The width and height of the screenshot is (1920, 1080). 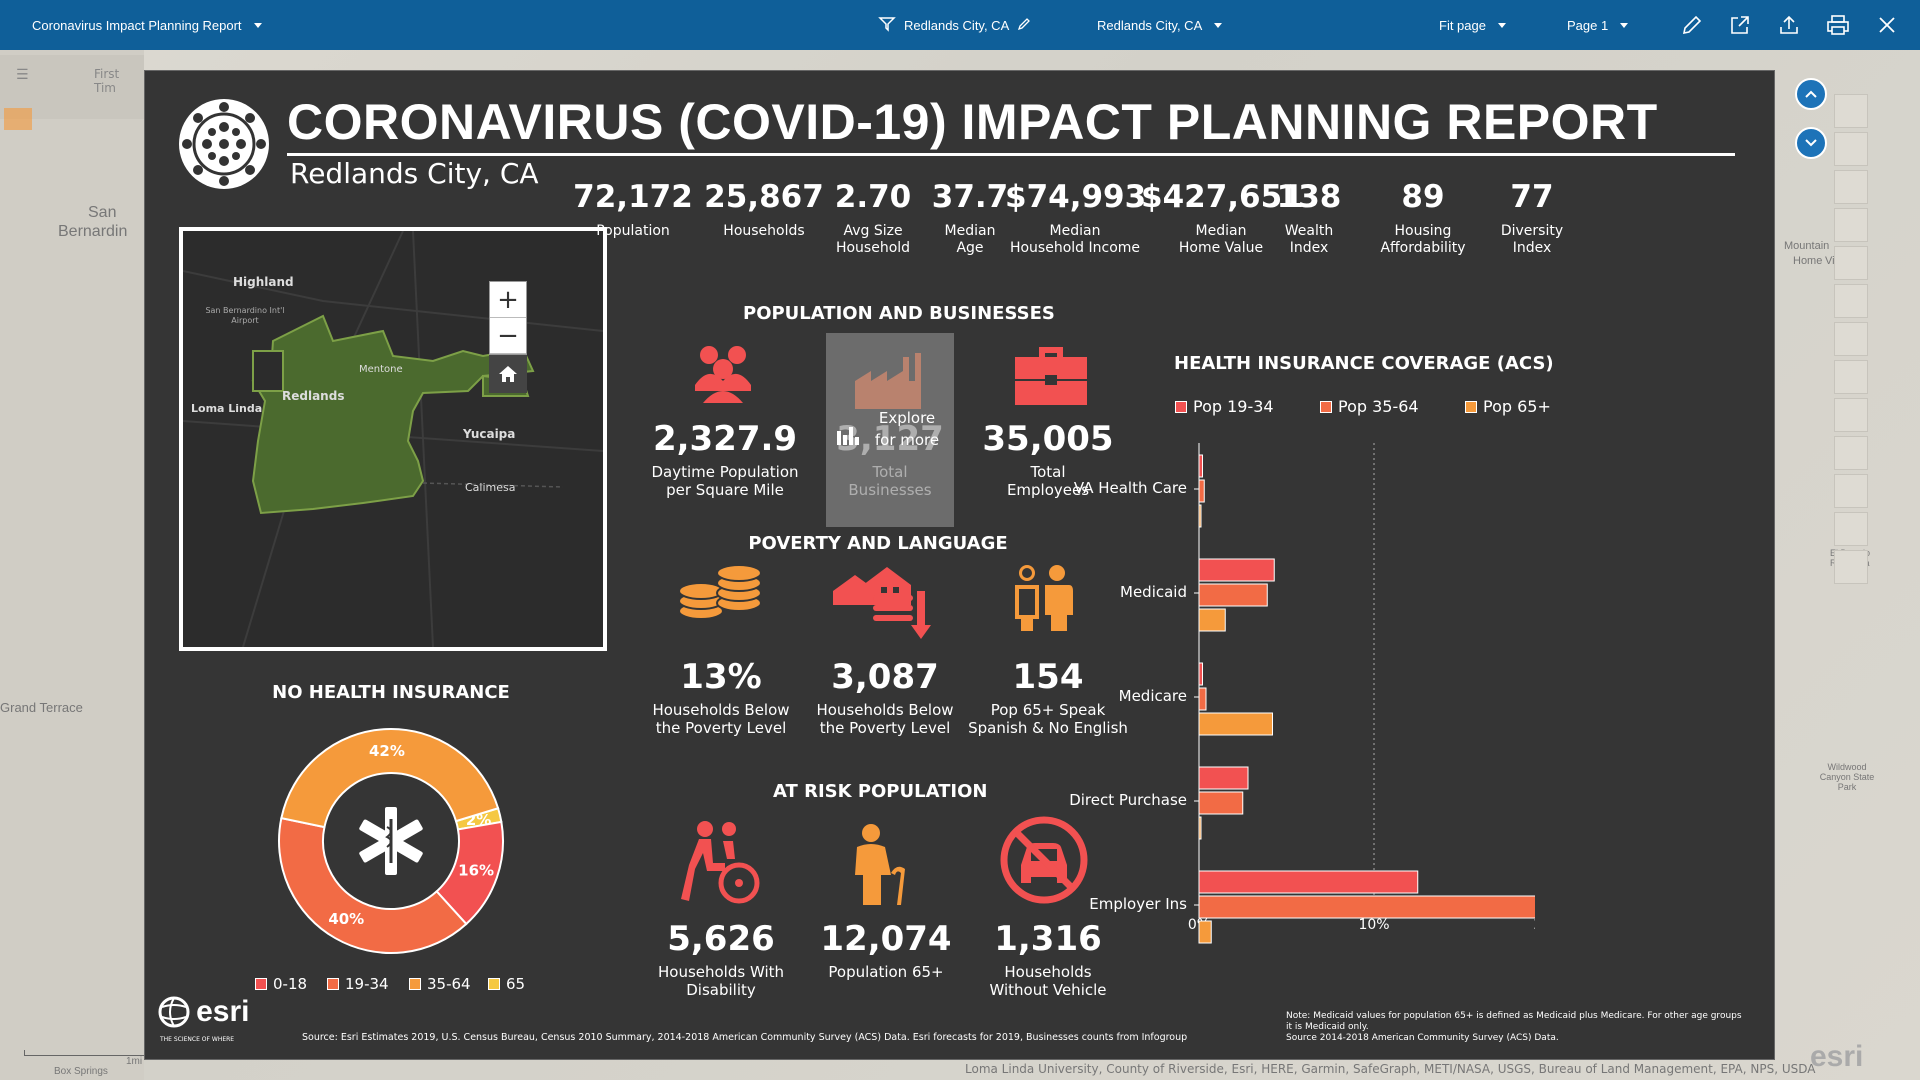 What do you see at coordinates (147, 25) in the screenshot?
I see `report-title-dropdown: Coronavirus Impact Planning Report` at bounding box center [147, 25].